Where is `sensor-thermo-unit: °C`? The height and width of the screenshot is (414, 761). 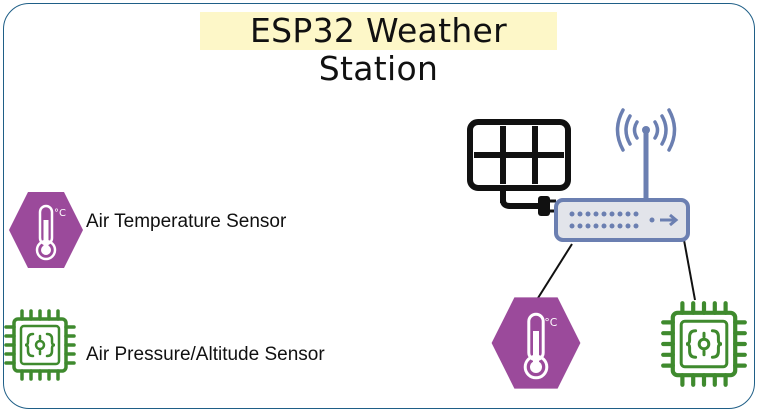
sensor-thermo-unit: °C is located at coordinates (550, 322).